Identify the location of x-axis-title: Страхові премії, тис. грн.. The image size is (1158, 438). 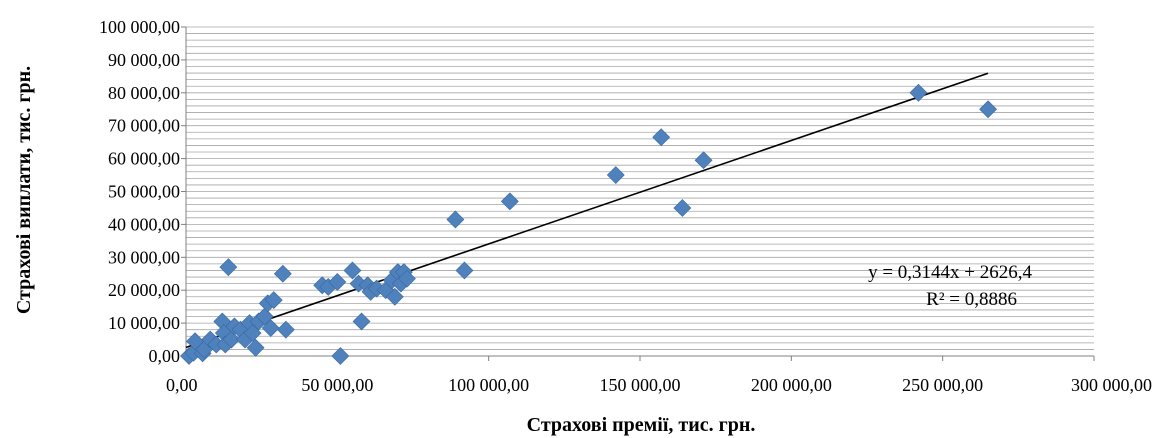
(641, 425).